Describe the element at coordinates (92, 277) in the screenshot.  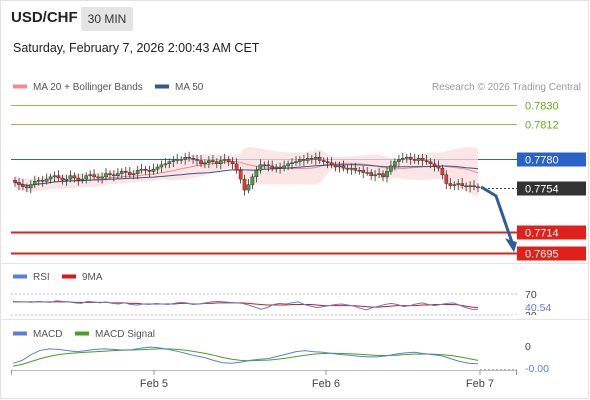
I see `legend-label-9ma: 9MA` at that location.